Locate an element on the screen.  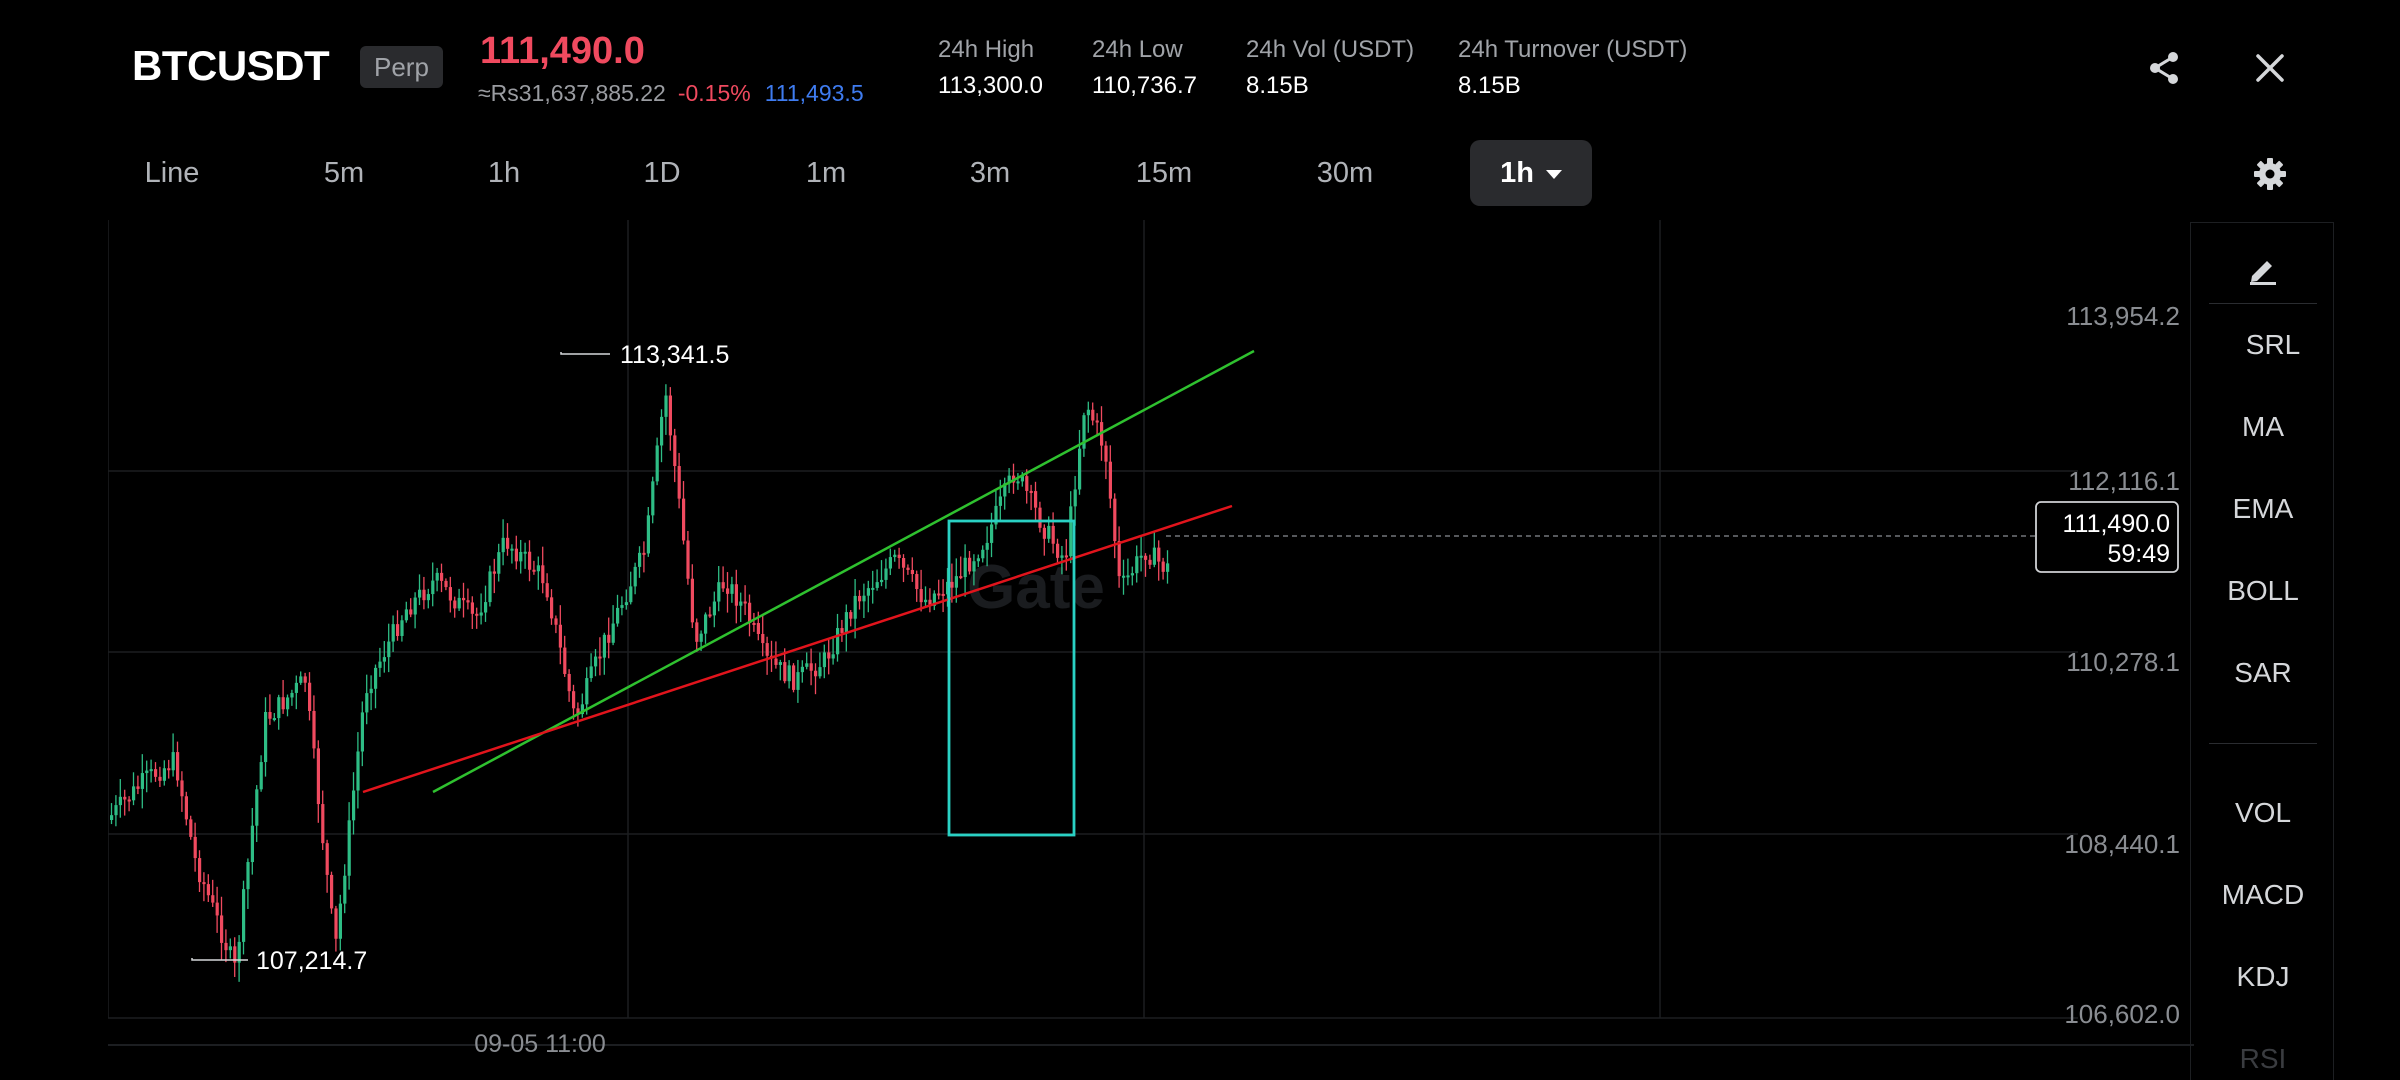
trendline-red is located at coordinates (797, 649).